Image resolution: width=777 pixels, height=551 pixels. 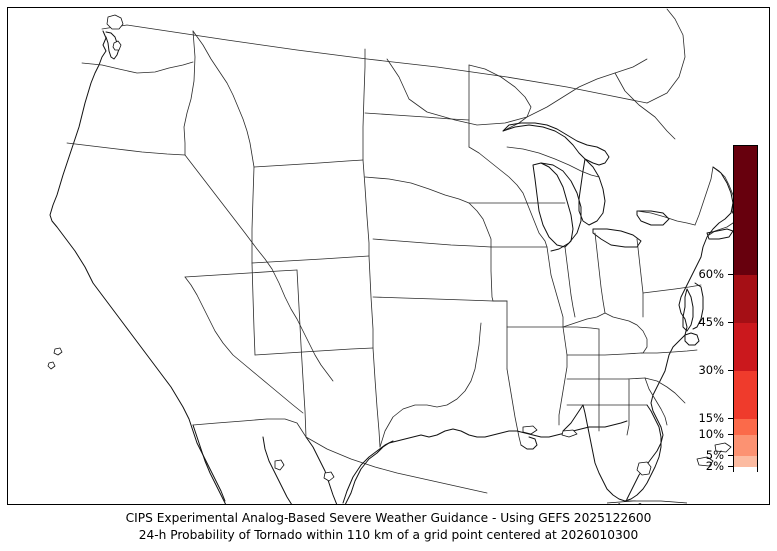 I want to click on texas-coastal-barrier, so click(x=368, y=472).